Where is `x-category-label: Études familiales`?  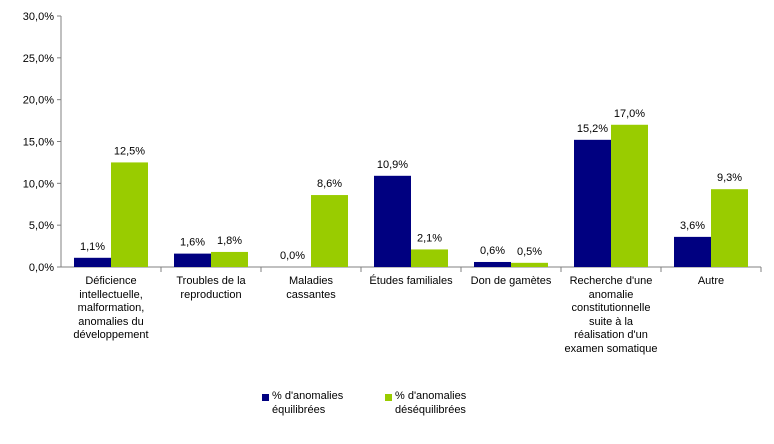 x-category-label: Études familiales is located at coordinates (411, 281).